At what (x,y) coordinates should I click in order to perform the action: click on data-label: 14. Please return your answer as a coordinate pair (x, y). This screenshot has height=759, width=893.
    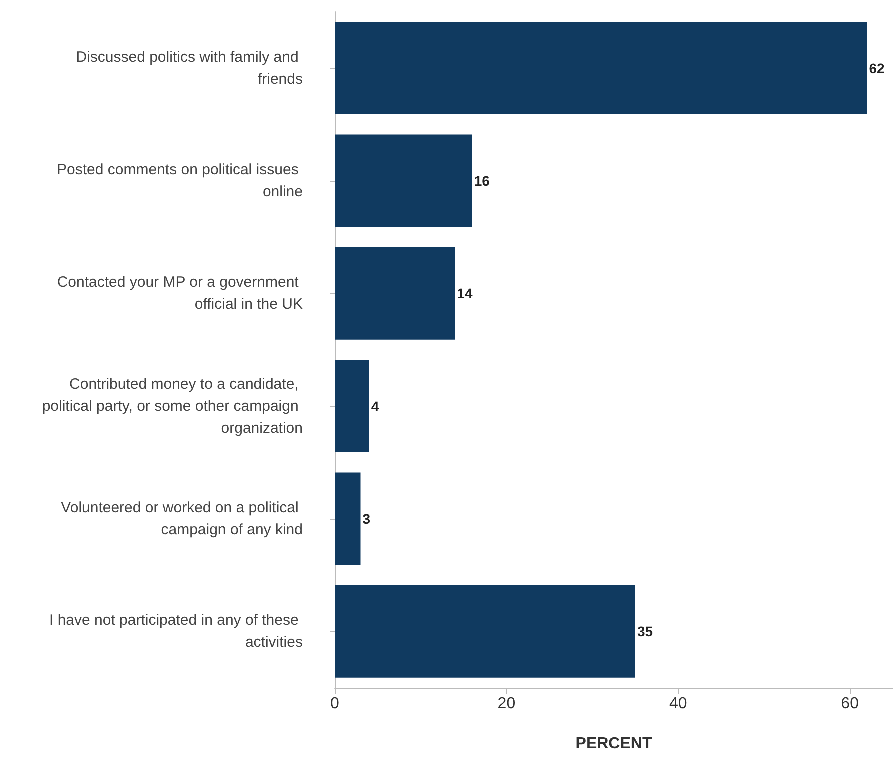
    Looking at the image, I should click on (465, 294).